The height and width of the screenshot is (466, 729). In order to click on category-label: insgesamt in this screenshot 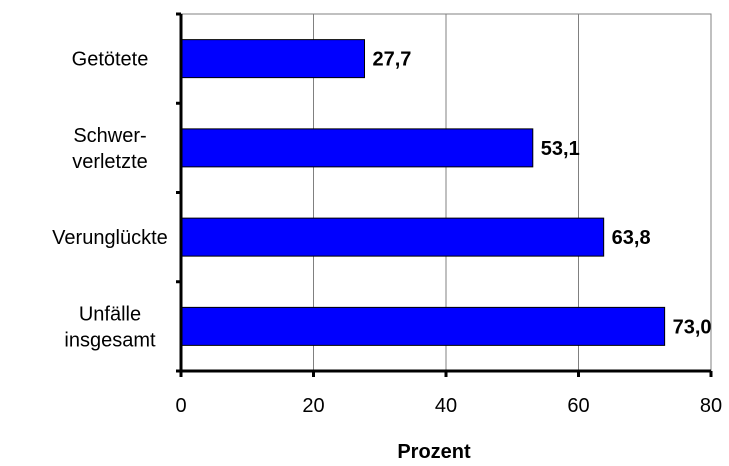, I will do `click(110, 340)`.